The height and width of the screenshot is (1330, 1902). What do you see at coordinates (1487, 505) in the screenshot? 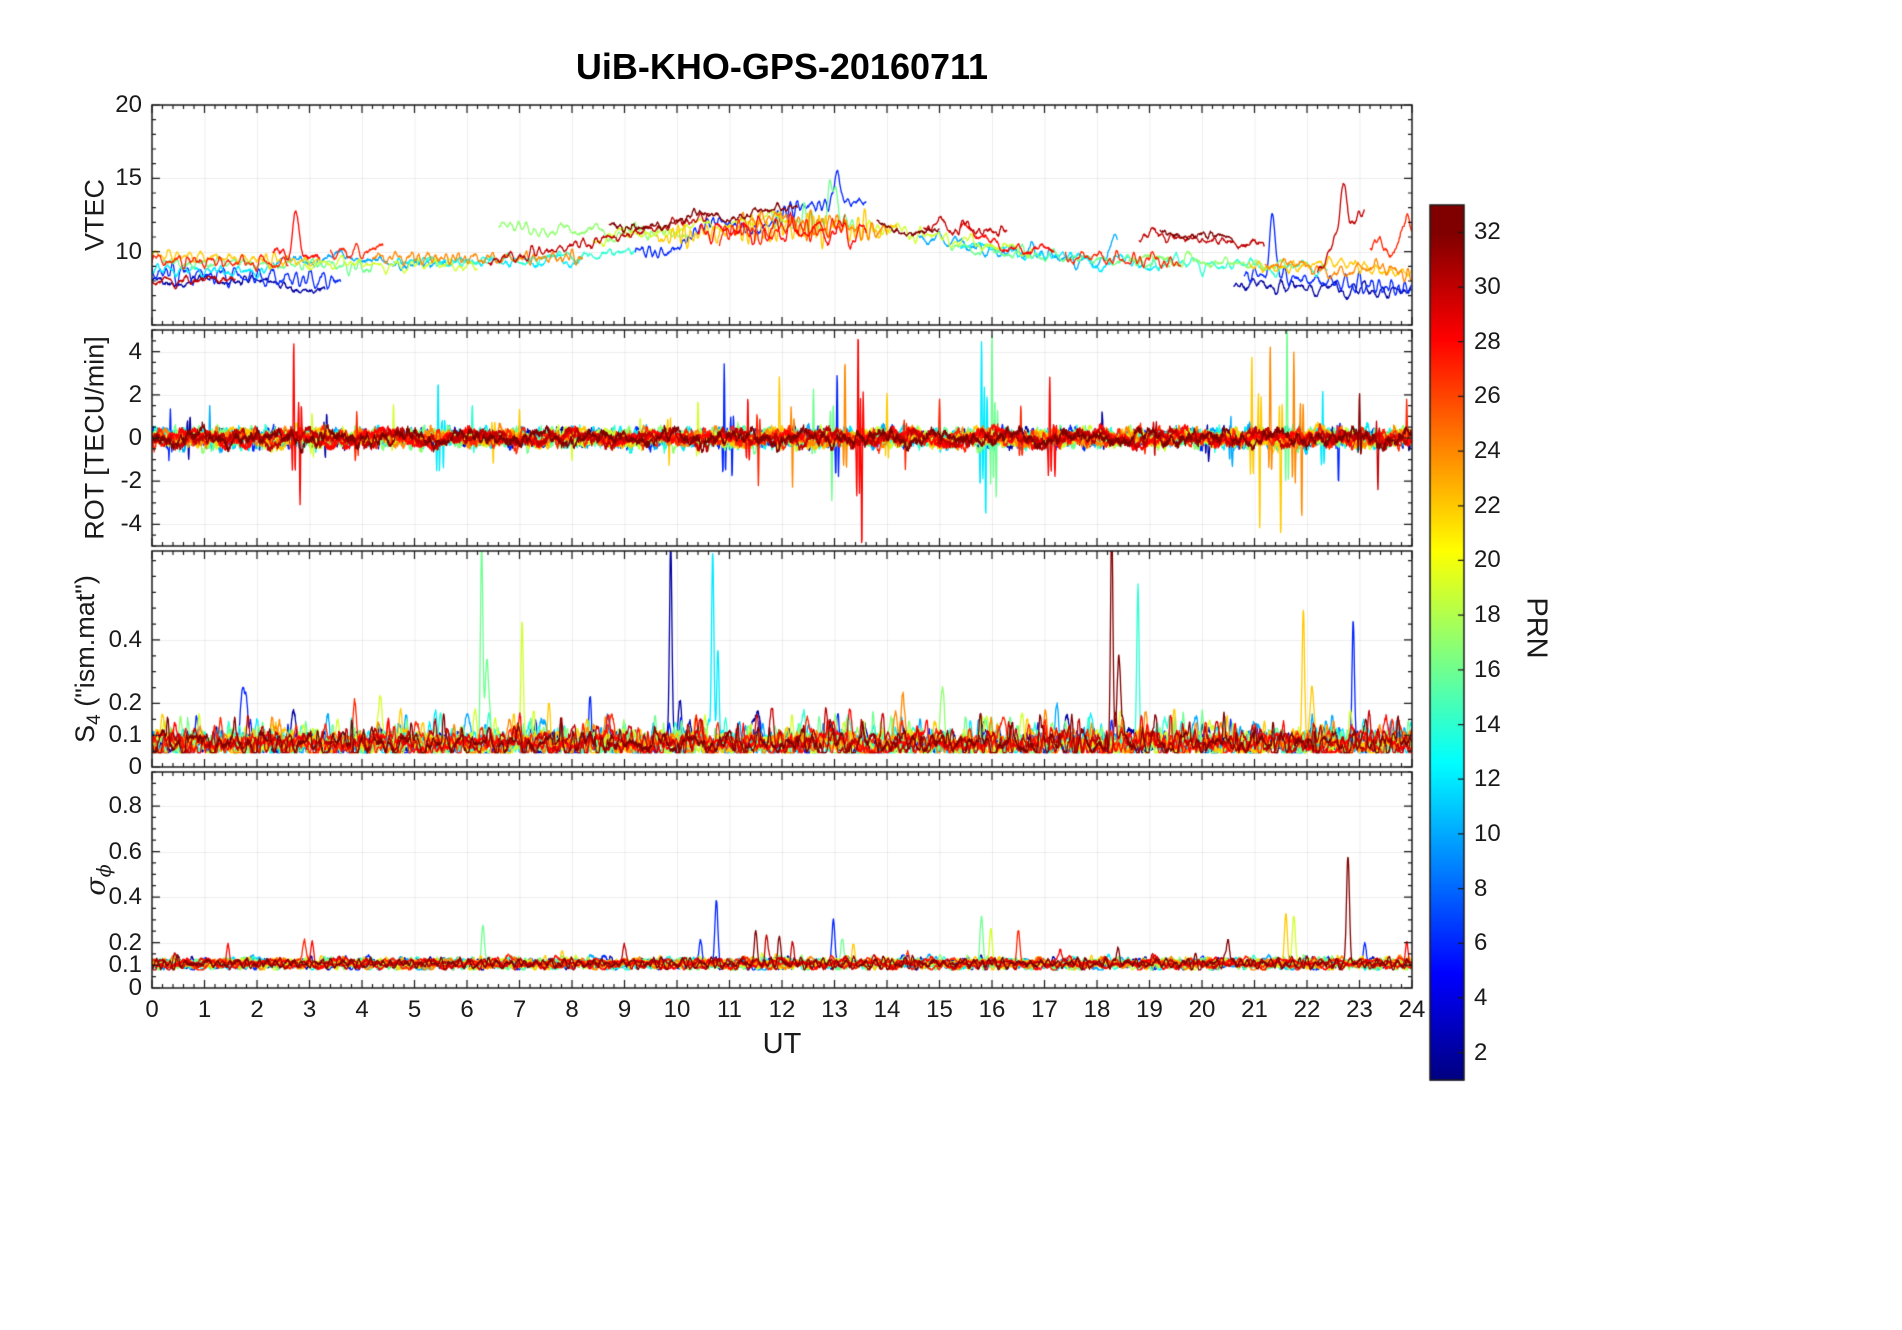
I see `colorbar-tick-label: 22` at bounding box center [1487, 505].